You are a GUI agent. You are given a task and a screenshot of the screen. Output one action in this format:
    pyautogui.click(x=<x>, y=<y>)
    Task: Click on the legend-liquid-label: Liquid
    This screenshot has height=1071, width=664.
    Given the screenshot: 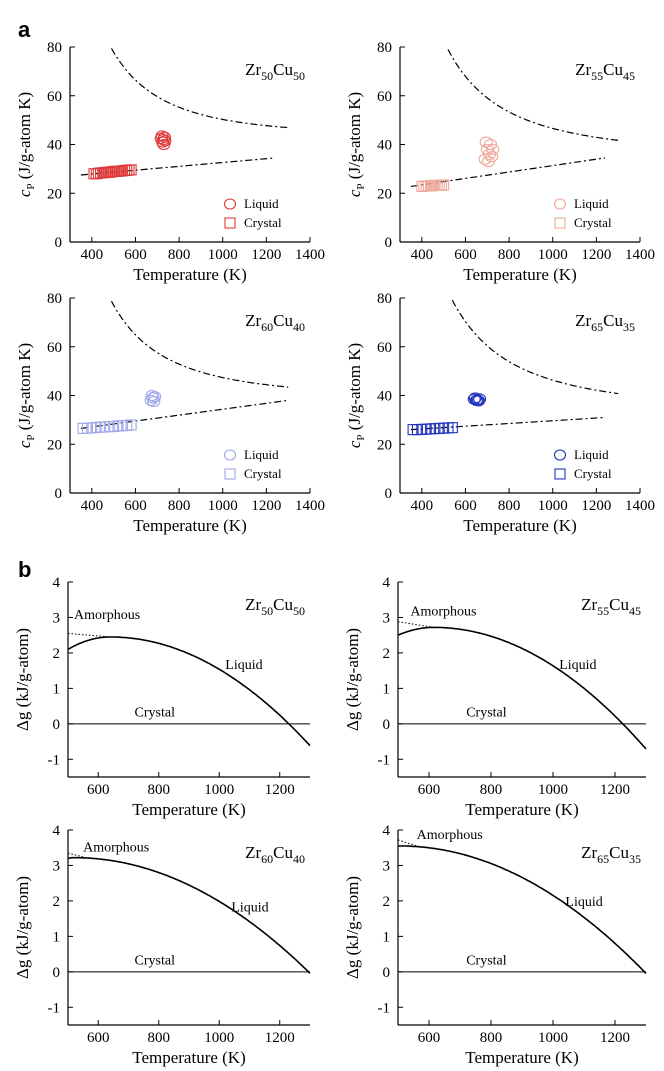 What is the action you would take?
    pyautogui.click(x=591, y=454)
    